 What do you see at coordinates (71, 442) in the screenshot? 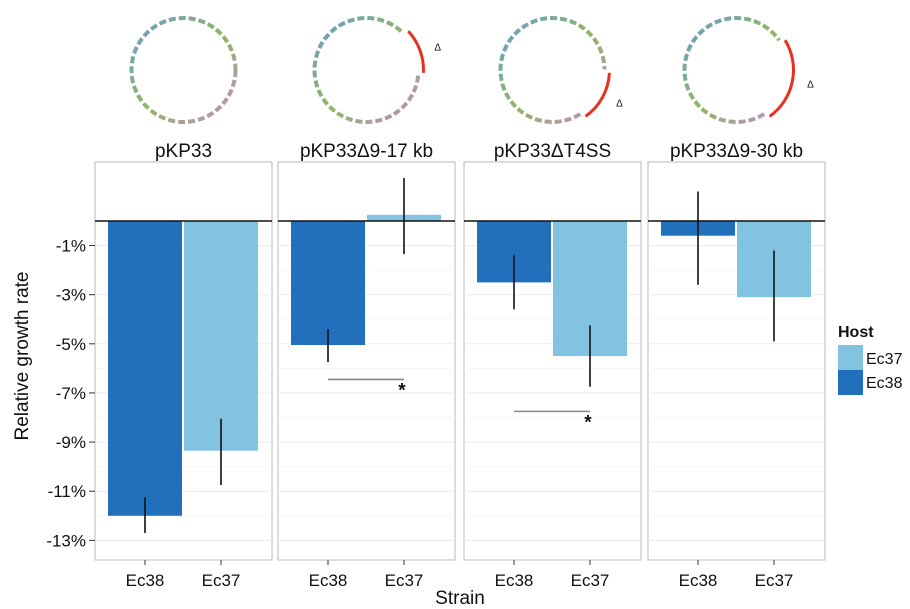
I see `y-tick-label: -9%` at bounding box center [71, 442].